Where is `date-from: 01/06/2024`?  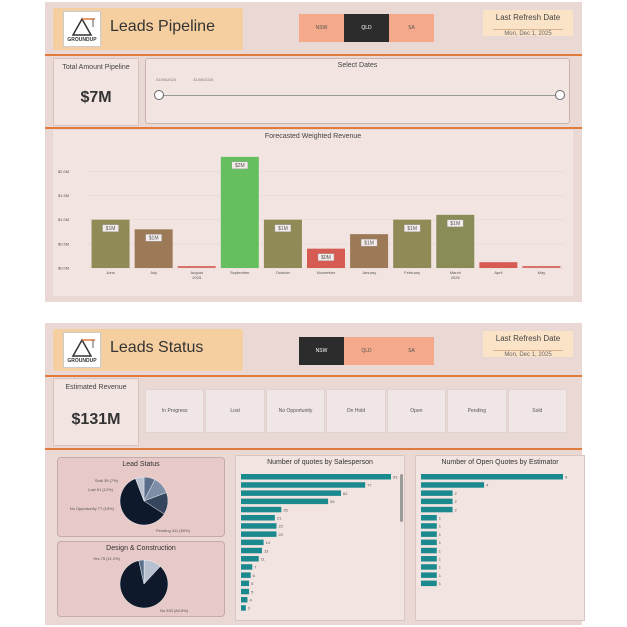 date-from: 01/06/2024 is located at coordinates (166, 79).